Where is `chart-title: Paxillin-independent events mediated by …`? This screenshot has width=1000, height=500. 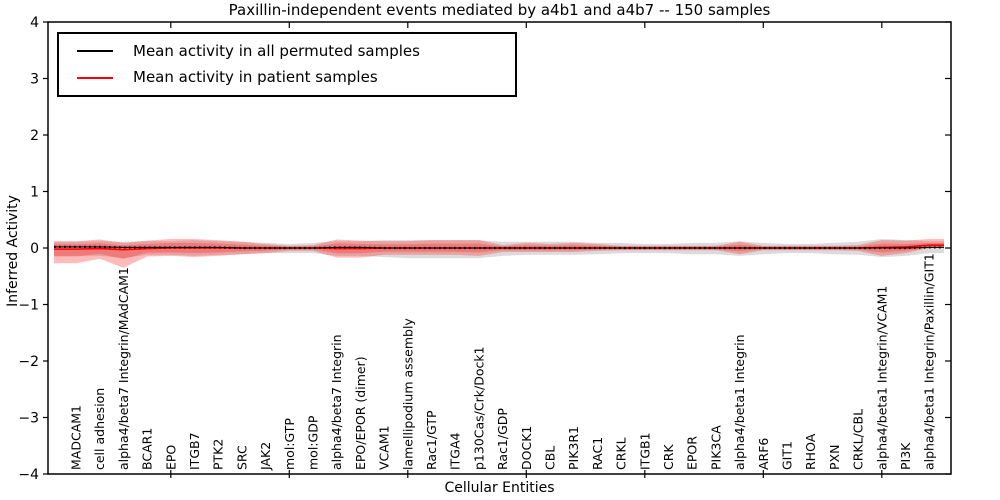
chart-title: Paxillin-independent events mediated by … is located at coordinates (499, 10).